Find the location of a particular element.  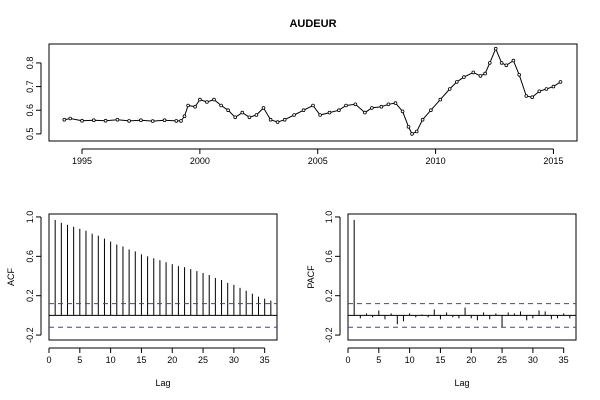

acf-x-tick-label: 20 is located at coordinates (172, 360).